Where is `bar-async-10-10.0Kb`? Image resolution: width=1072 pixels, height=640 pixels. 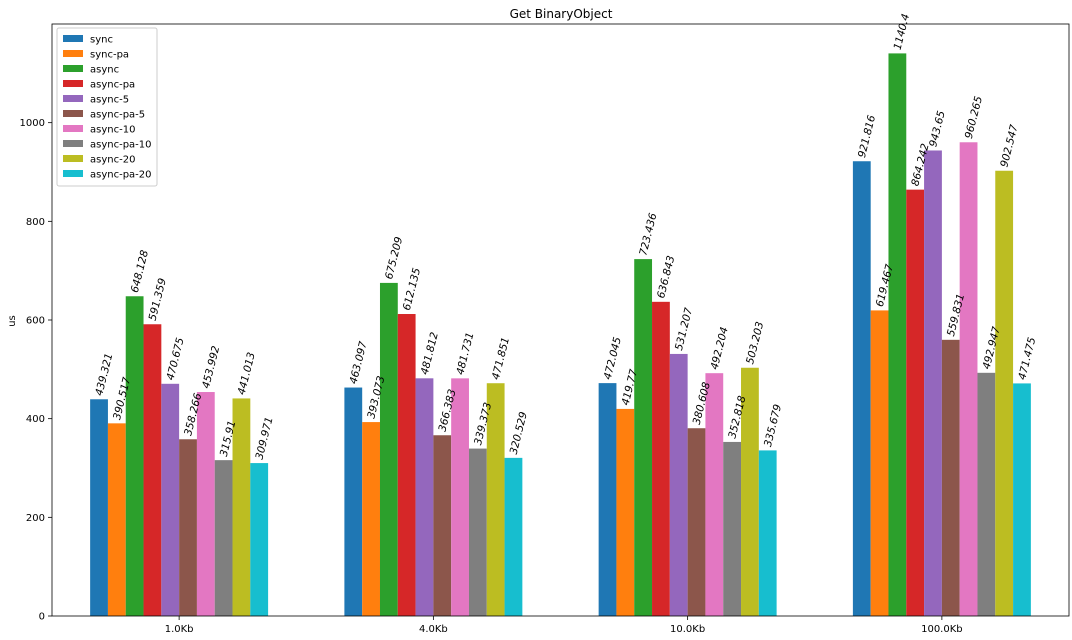 bar-async-10-10.0Kb is located at coordinates (714, 494).